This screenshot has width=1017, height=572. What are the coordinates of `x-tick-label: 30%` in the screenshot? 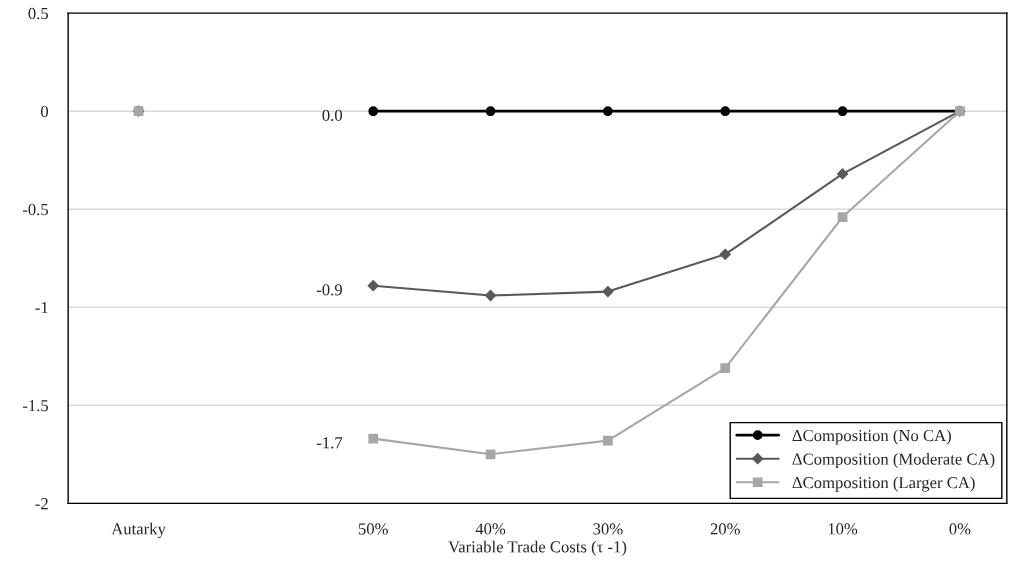 It's located at (608, 529).